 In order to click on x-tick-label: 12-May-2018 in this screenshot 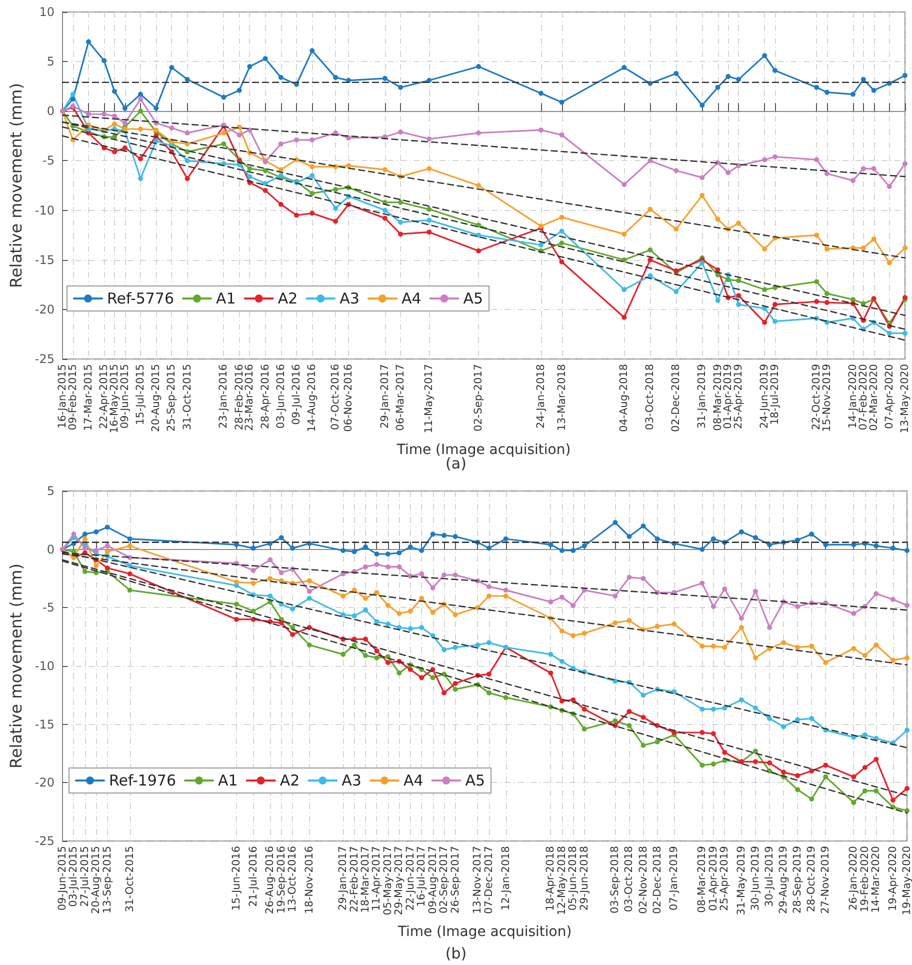, I will do `click(562, 881)`.